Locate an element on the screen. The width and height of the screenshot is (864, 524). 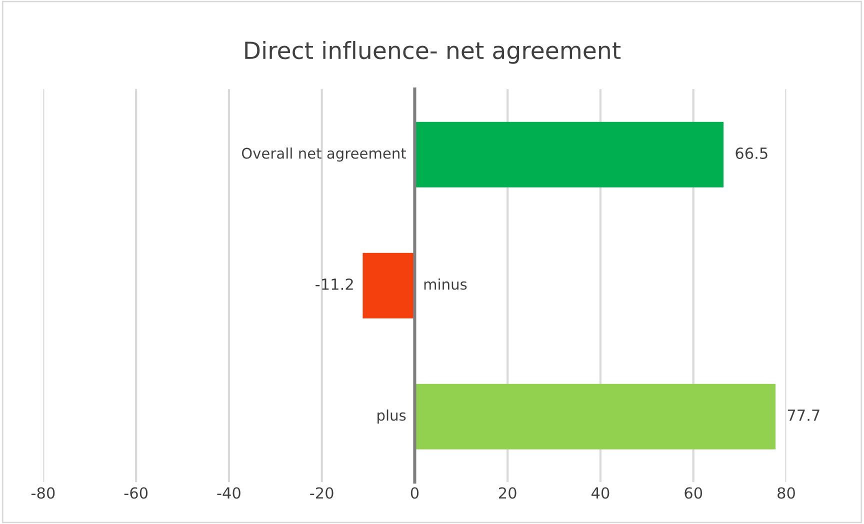
y-tick-label: Overall net agreement is located at coordinates (324, 155).